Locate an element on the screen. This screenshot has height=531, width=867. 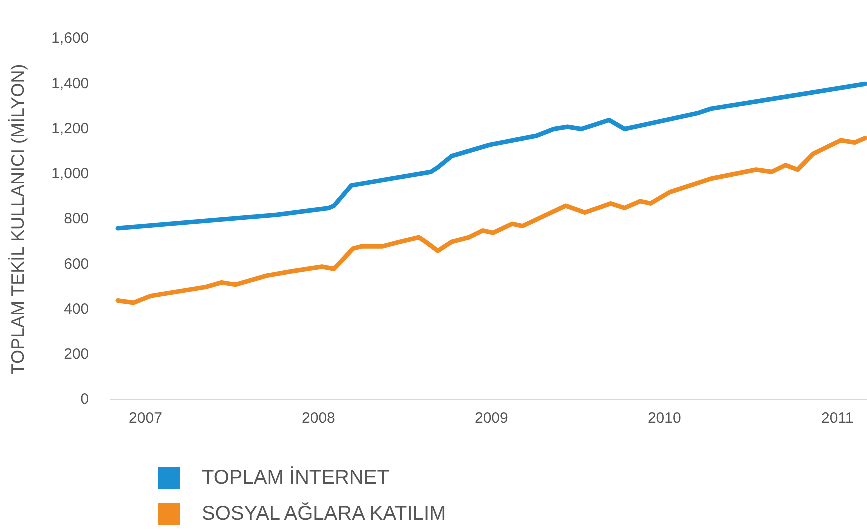
y-tick-label: 800 is located at coordinates (77, 219).